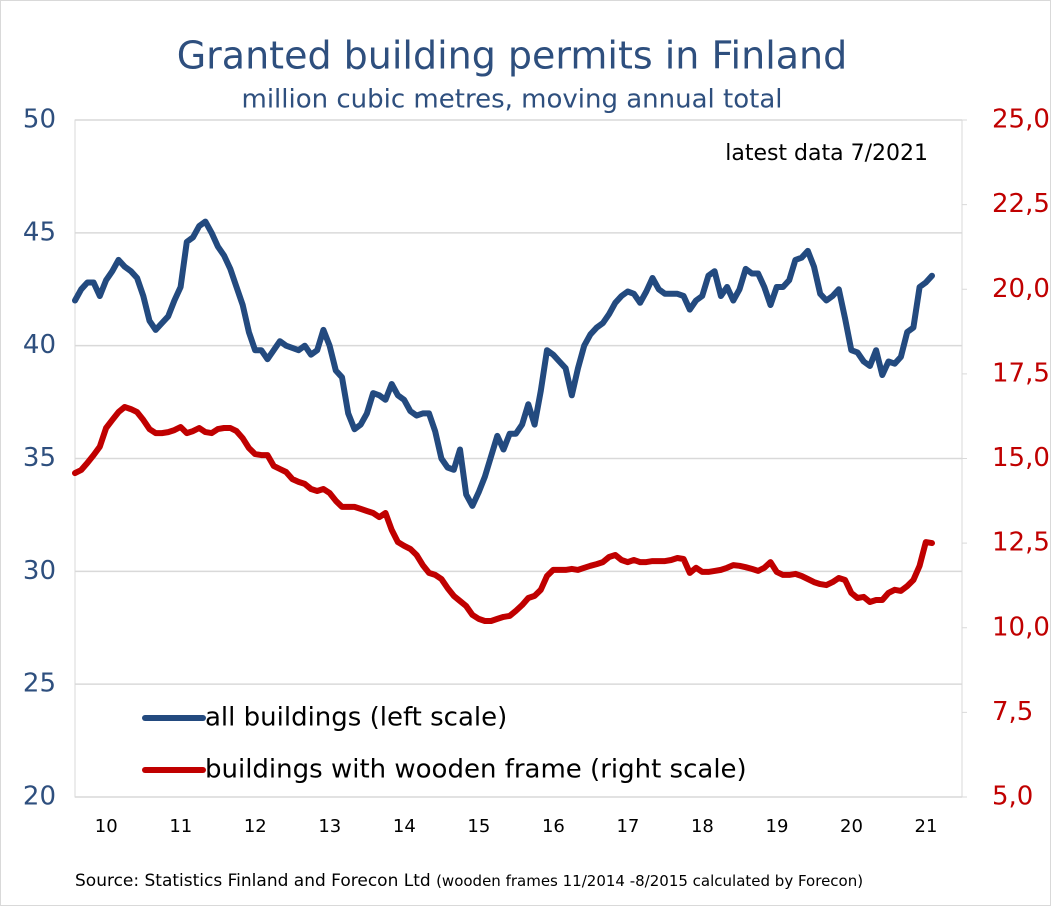 This screenshot has height=906, width=1051. Describe the element at coordinates (106, 826) in the screenshot. I see `x-tick-label: 10` at that location.